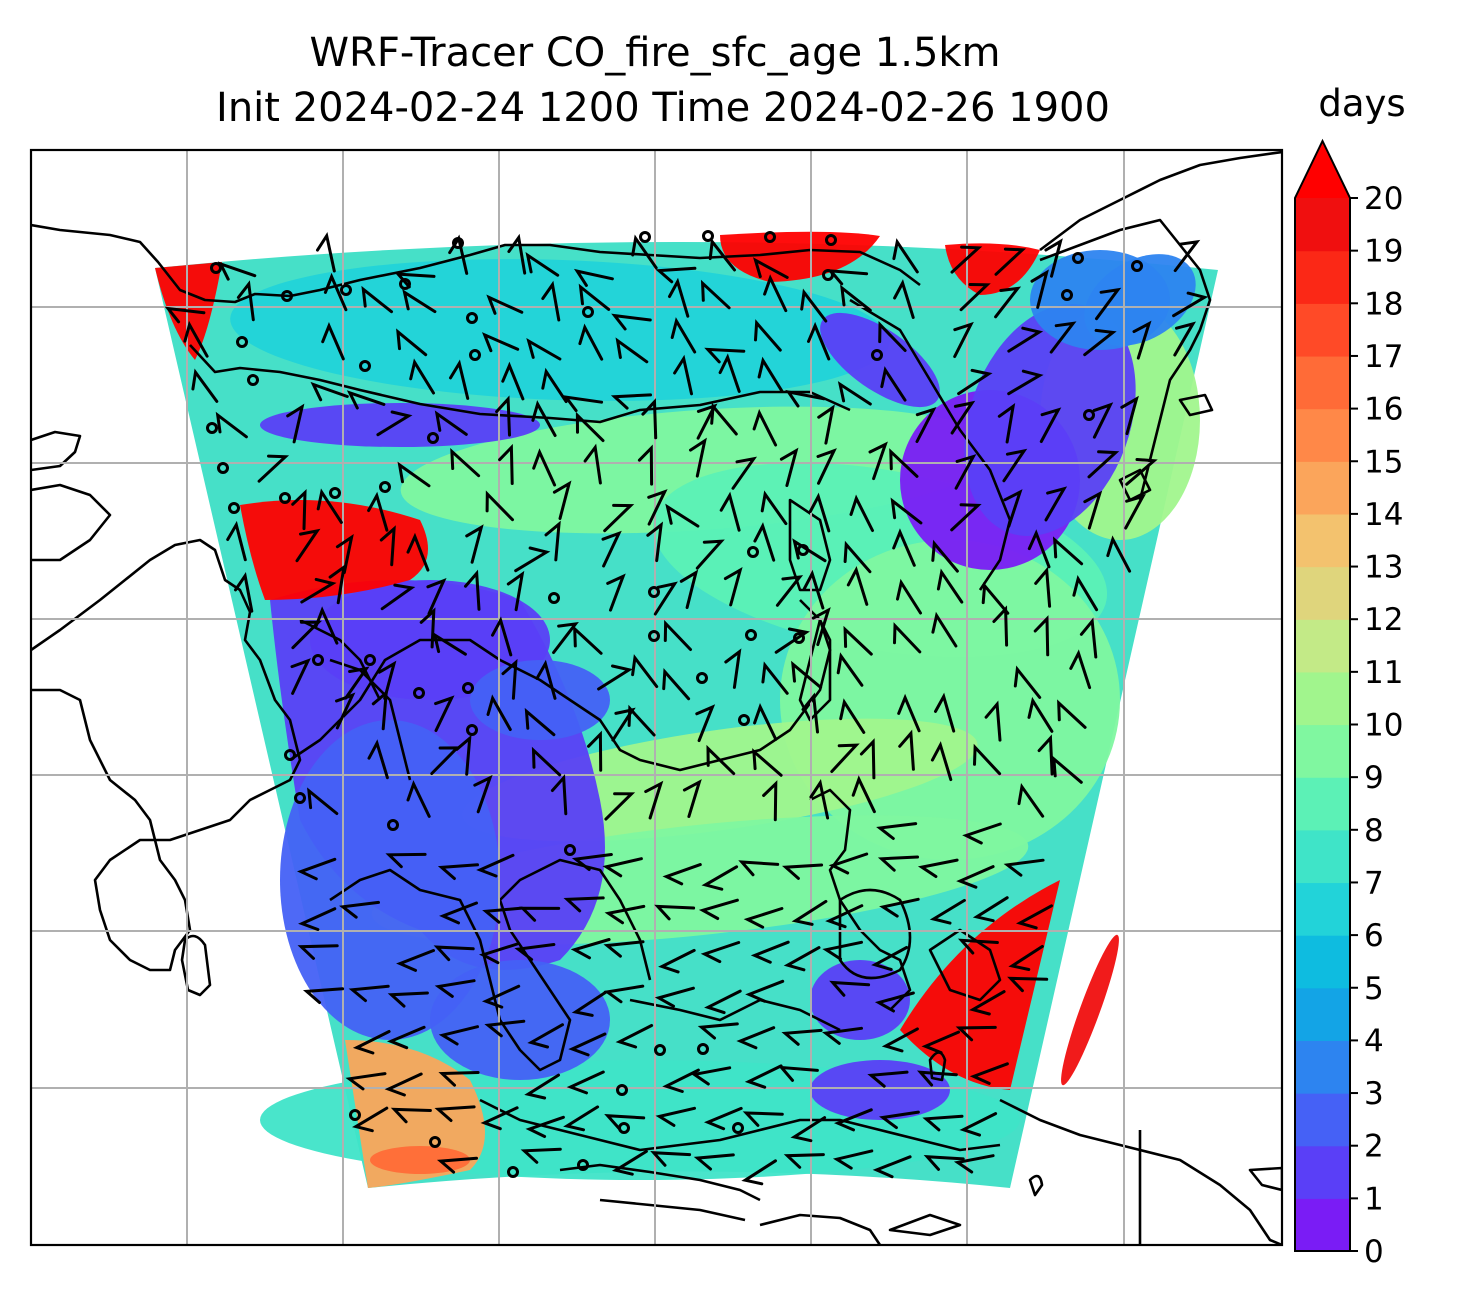 The image size is (1462, 1306). What do you see at coordinates (1361, 103) in the screenshot?
I see `colorbar-label: days` at bounding box center [1361, 103].